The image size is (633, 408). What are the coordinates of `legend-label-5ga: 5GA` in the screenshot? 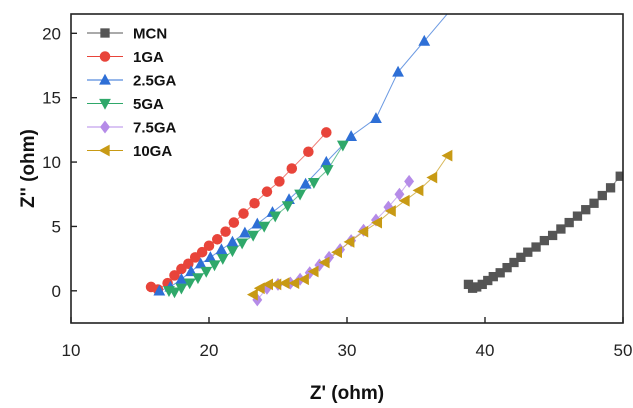 It's located at (148, 104).